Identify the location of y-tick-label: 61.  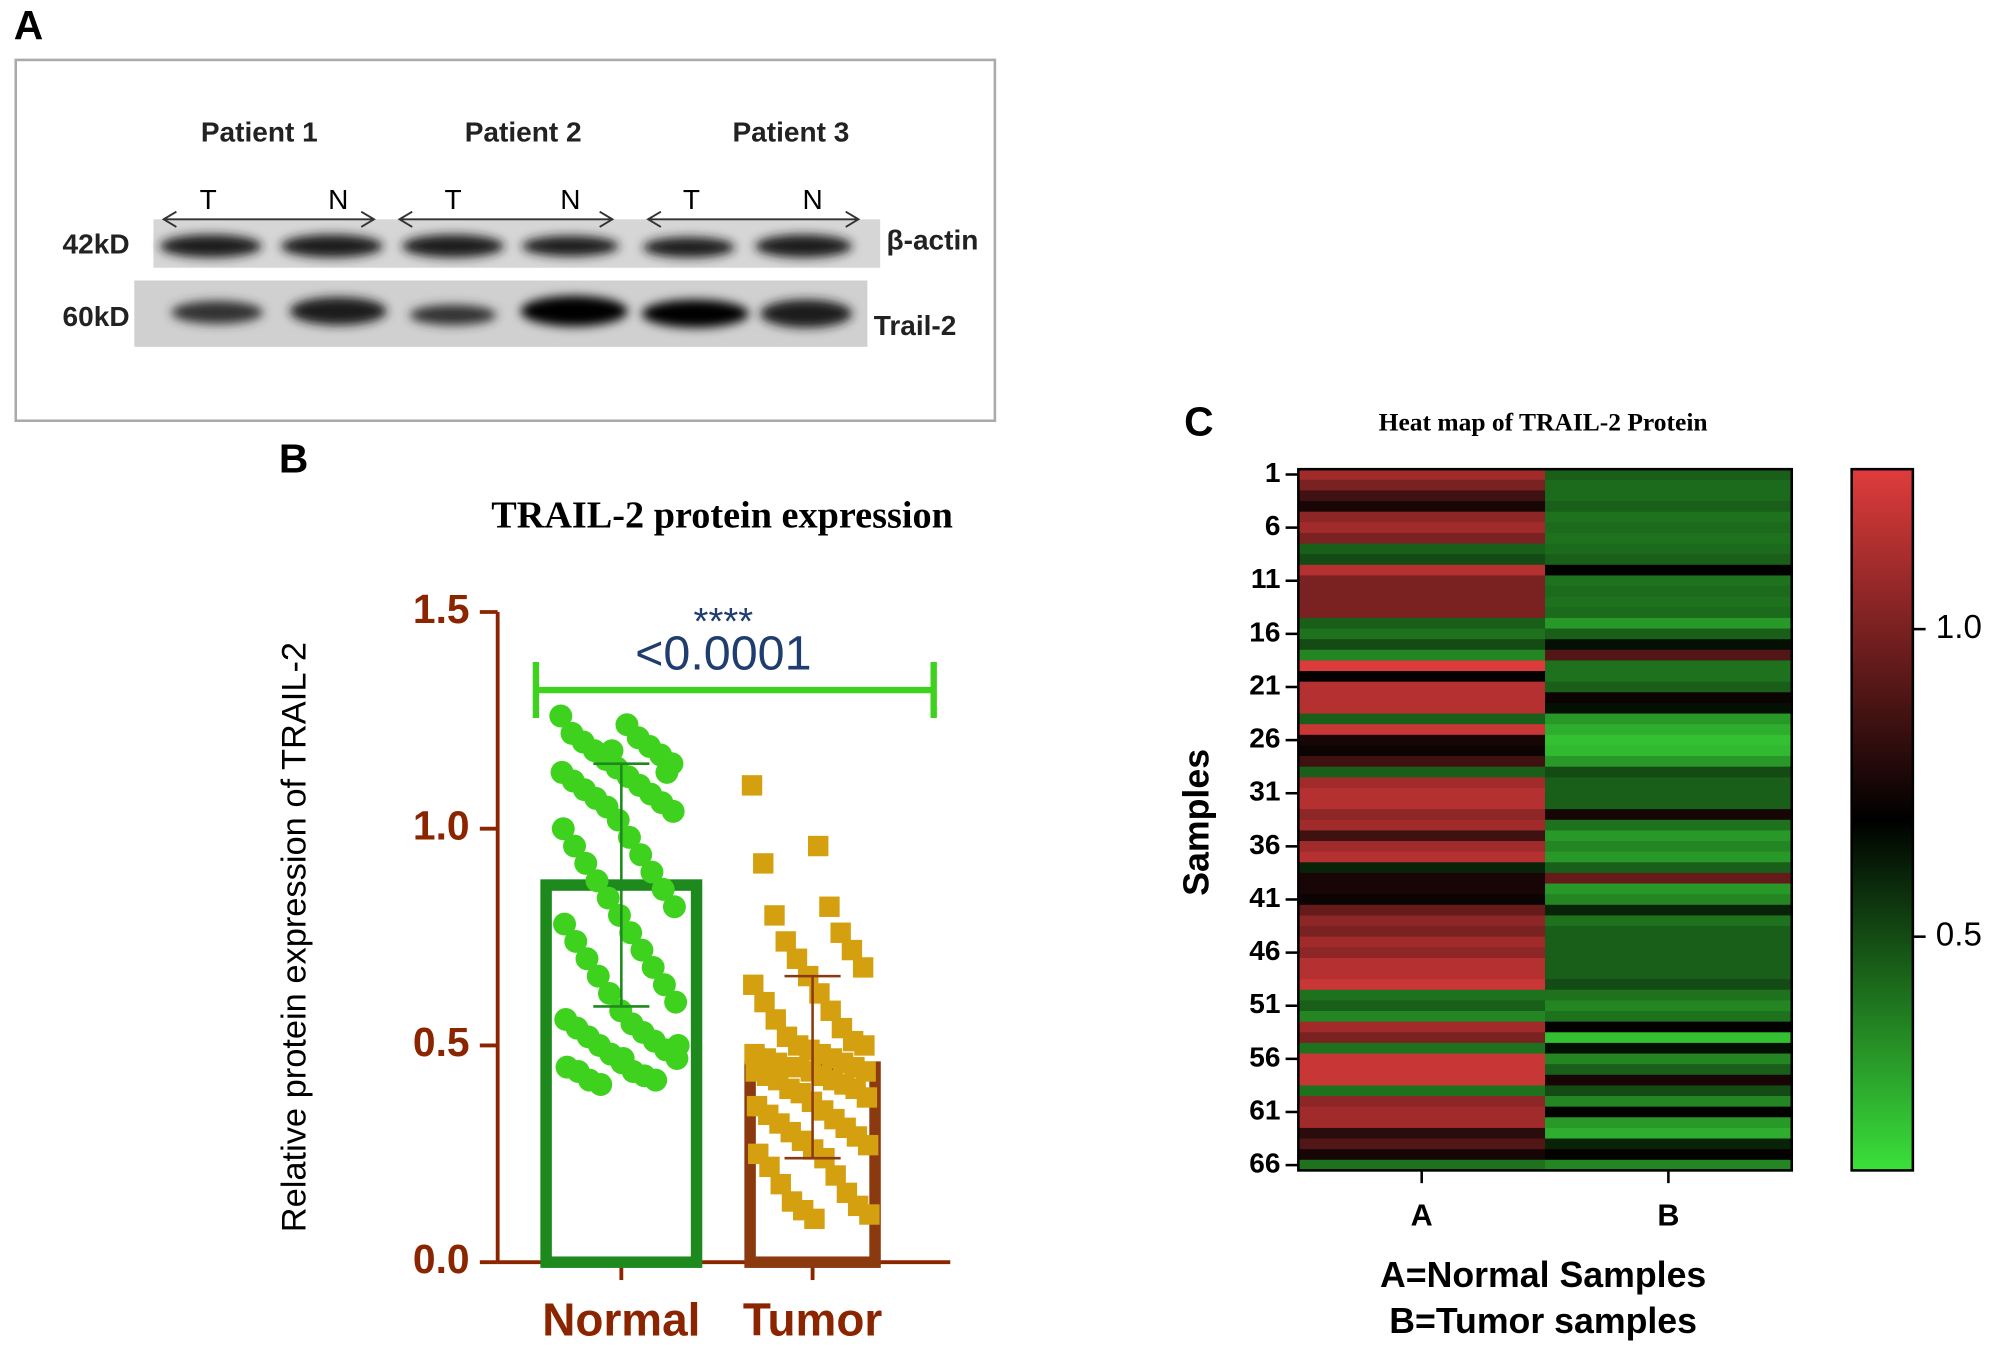
(1264, 1109).